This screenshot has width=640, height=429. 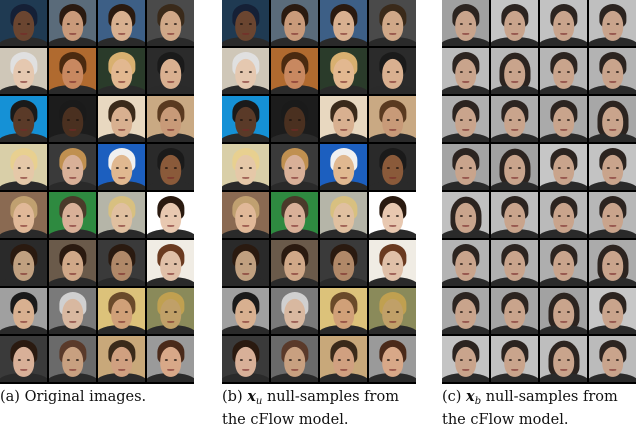 I want to click on caption-label: (b), so click(x=232, y=397).